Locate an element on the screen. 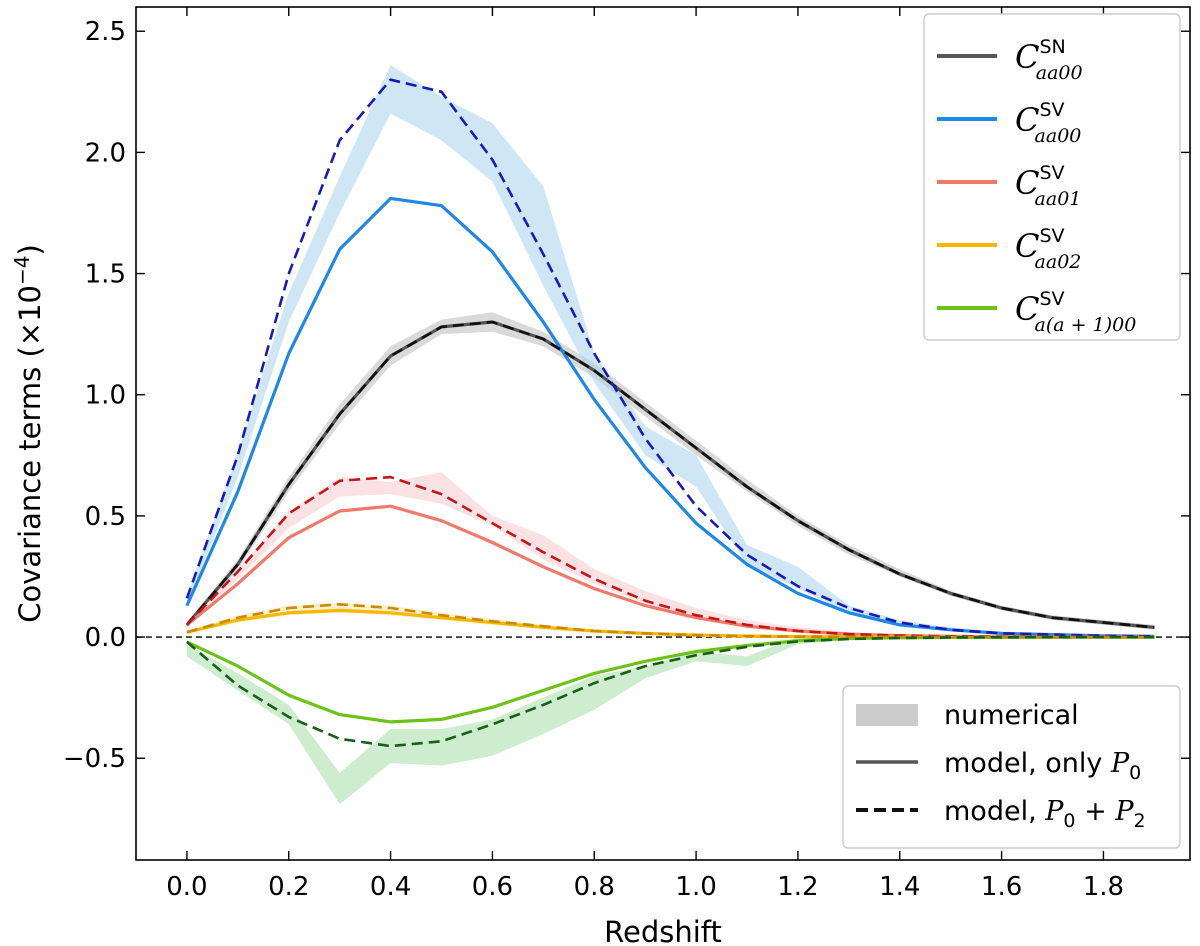 This screenshot has height=946, width=1200. y-tick-label: −0.5 is located at coordinates (94, 759).